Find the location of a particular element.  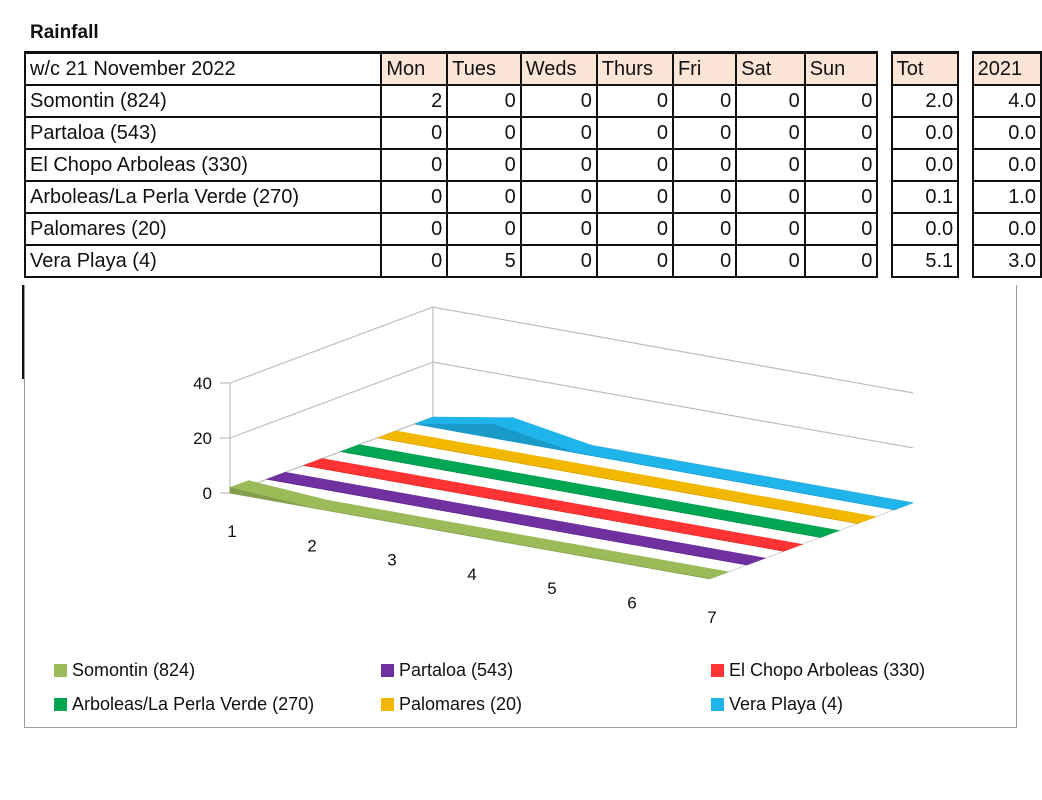

legend-label: Vera Playa (4) is located at coordinates (786, 704).